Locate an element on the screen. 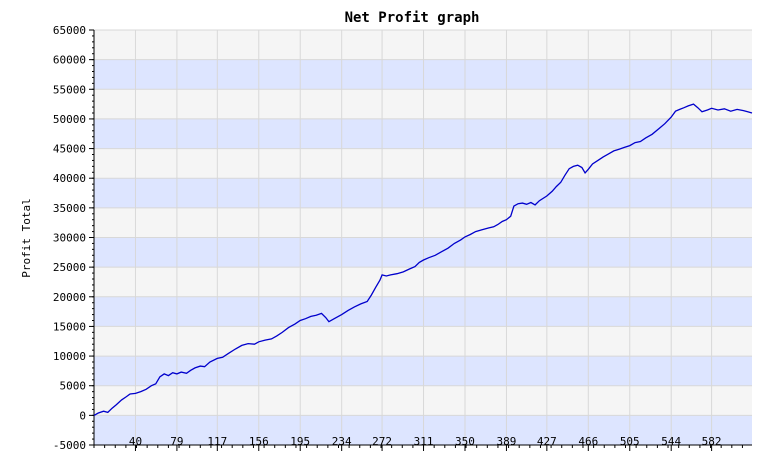 The image size is (766, 453). chart-title: Net Profit graph is located at coordinates (412, 18).